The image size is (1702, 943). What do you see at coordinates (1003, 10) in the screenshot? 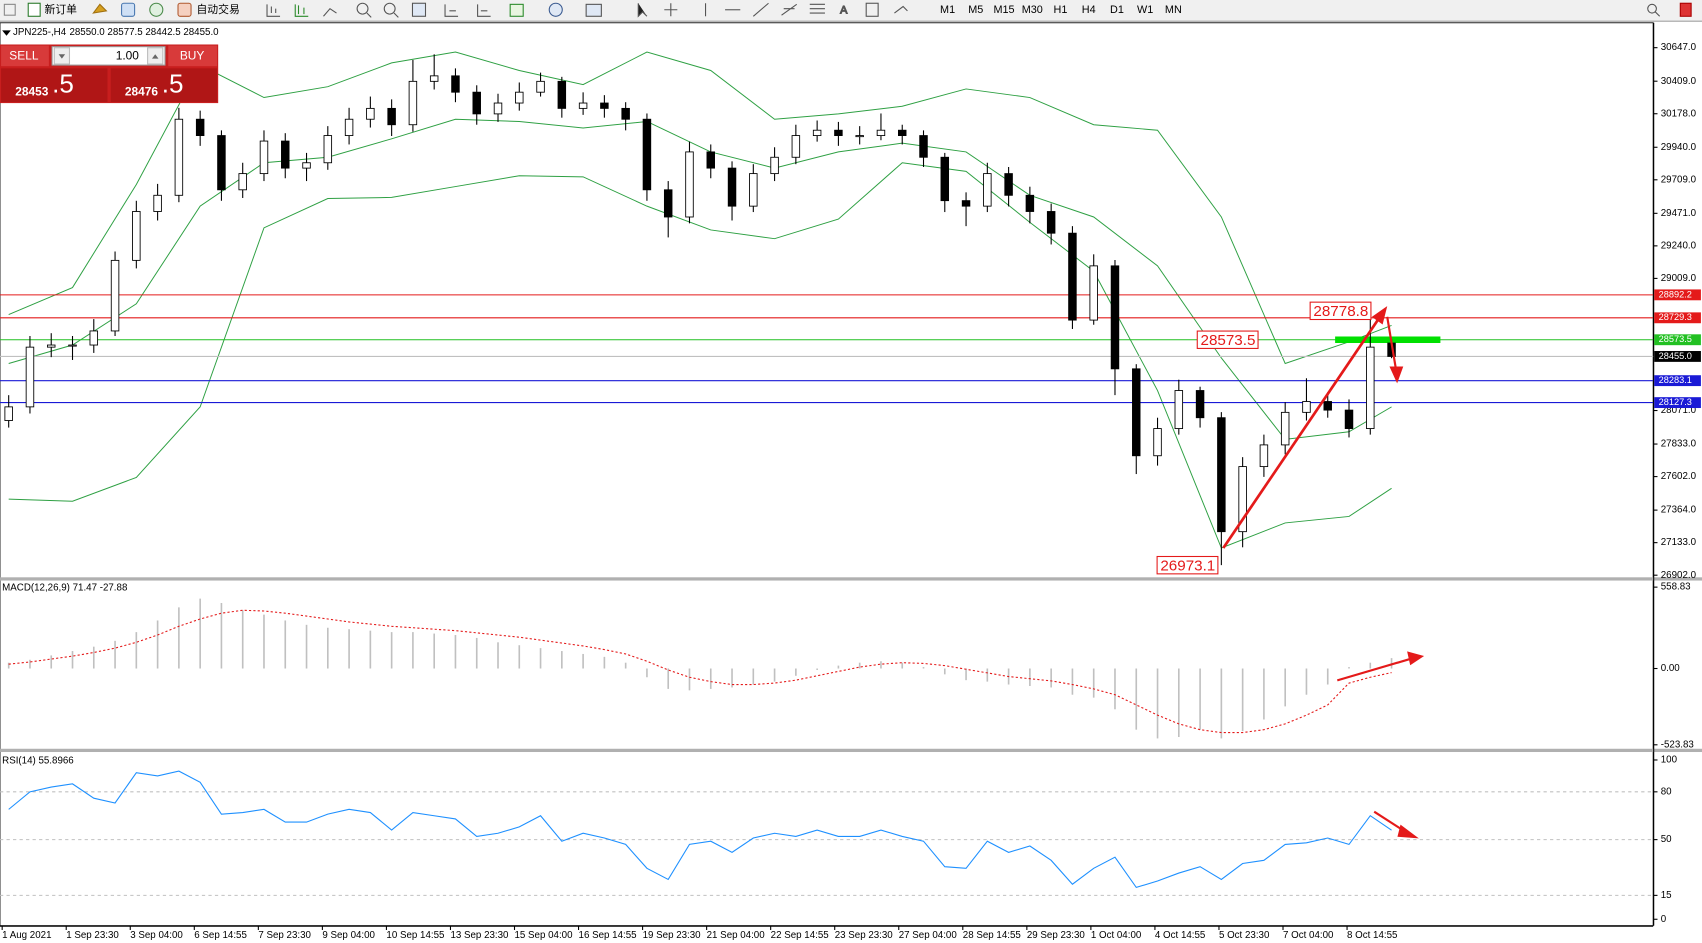
I see `timeframe-button: M15` at bounding box center [1003, 10].